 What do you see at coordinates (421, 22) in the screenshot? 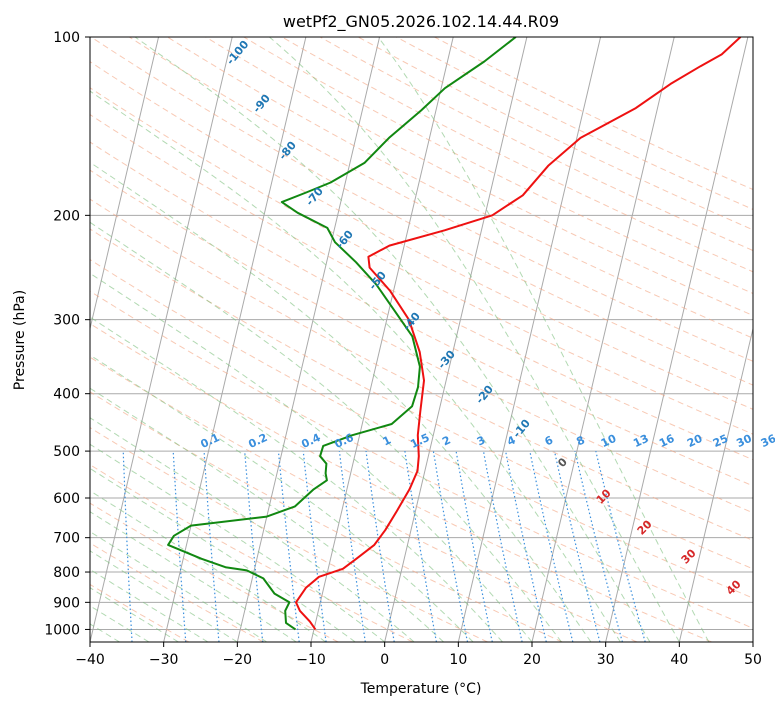
I see `chart-title: wetPf2_GN05.2026.102.14.44.R09` at bounding box center [421, 22].